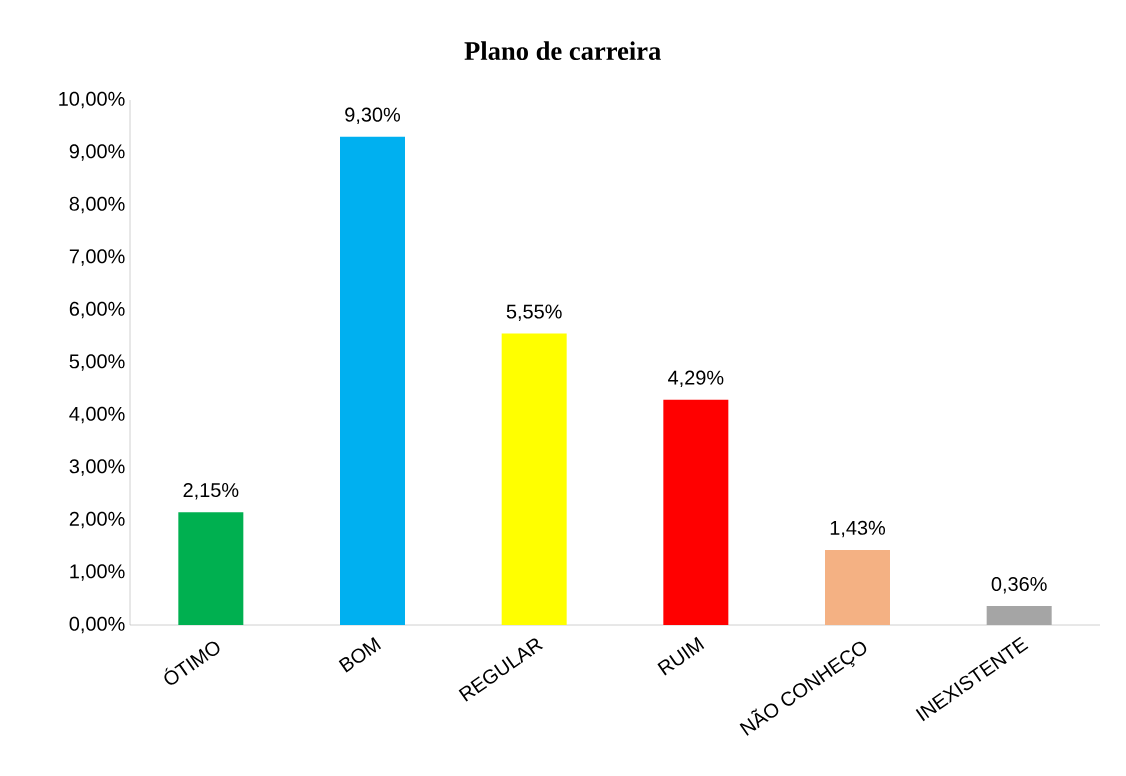 This screenshot has width=1126, height=776. Describe the element at coordinates (97, 415) in the screenshot. I see `y-tick-label: 4,00%` at that location.